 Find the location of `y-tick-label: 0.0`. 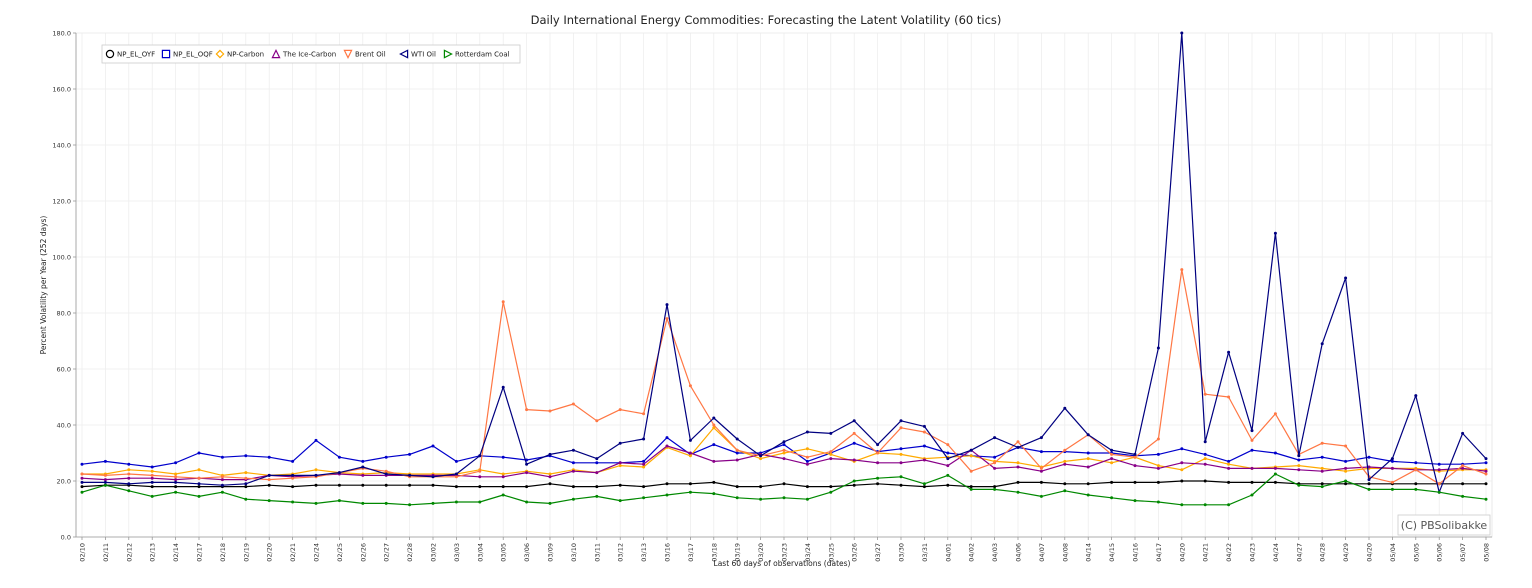

y-tick-label: 0.0 is located at coordinates (66, 537).